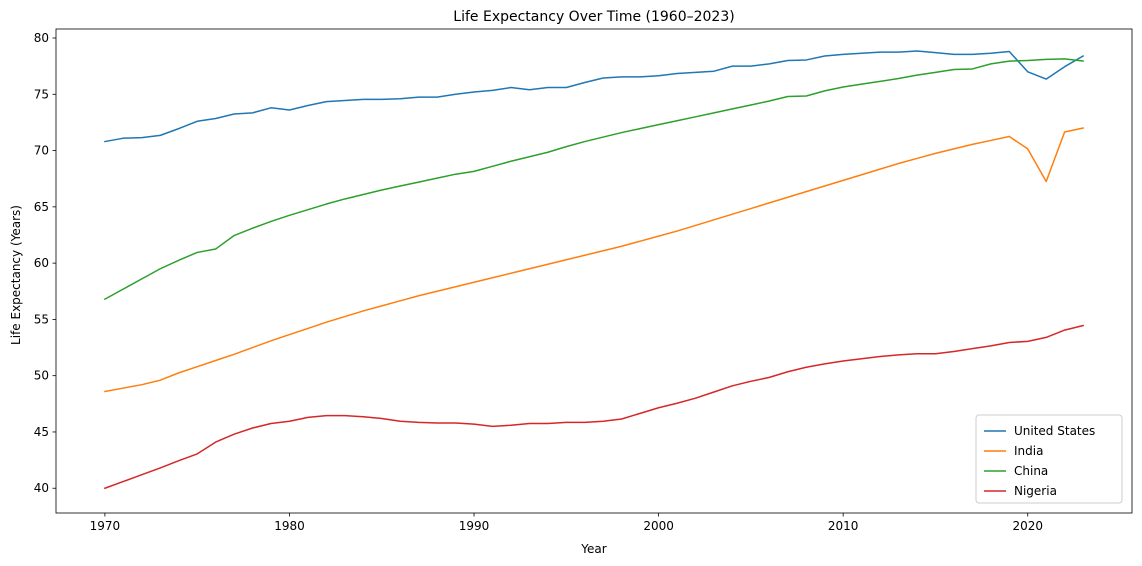 This screenshot has width=1142, height=566. Describe the element at coordinates (1027, 526) in the screenshot. I see `x-tick-label: 2020` at that location.